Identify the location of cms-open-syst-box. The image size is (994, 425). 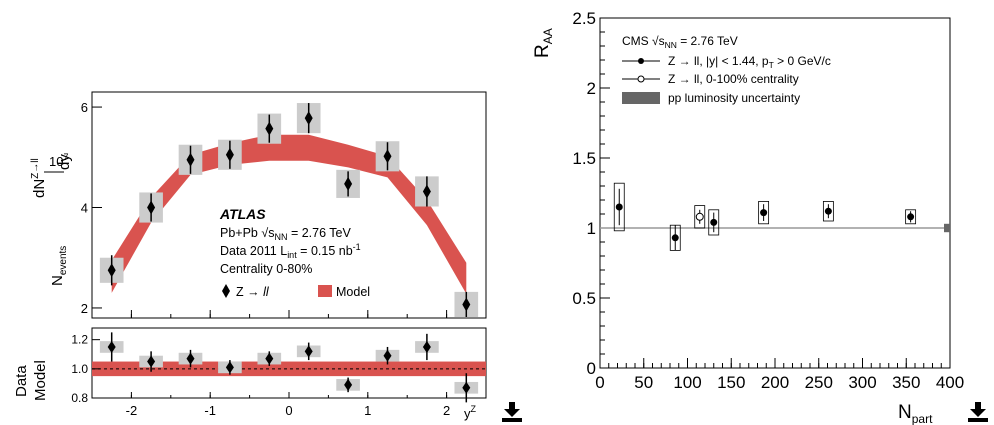
(700, 217).